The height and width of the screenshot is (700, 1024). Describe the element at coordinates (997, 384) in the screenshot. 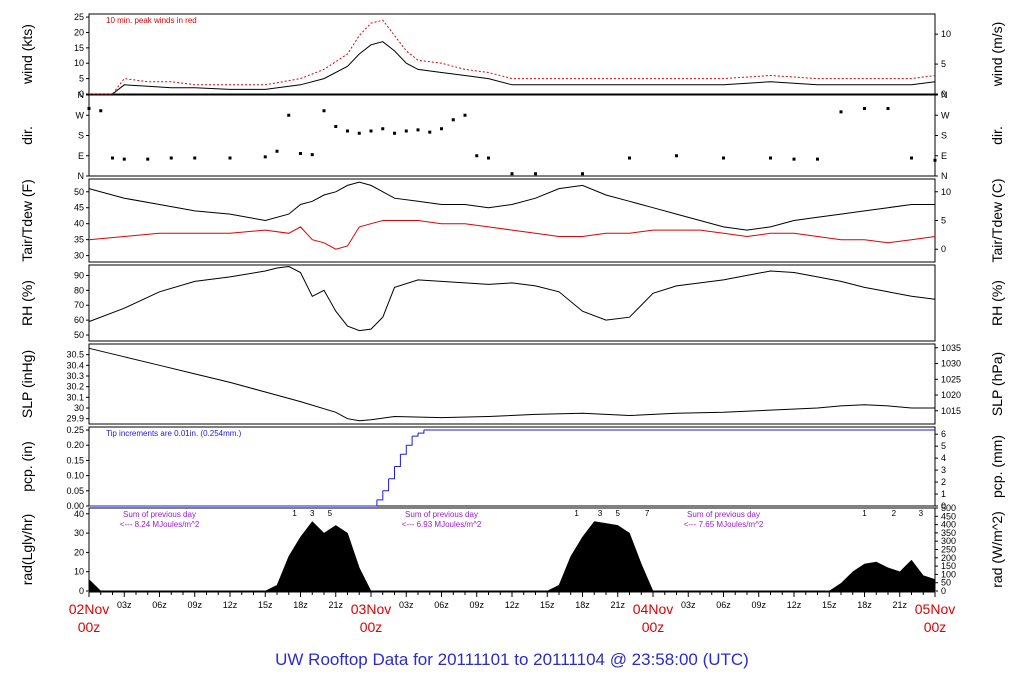

I see `y-axis-label-right-slp: SLP (hPa)` at that location.